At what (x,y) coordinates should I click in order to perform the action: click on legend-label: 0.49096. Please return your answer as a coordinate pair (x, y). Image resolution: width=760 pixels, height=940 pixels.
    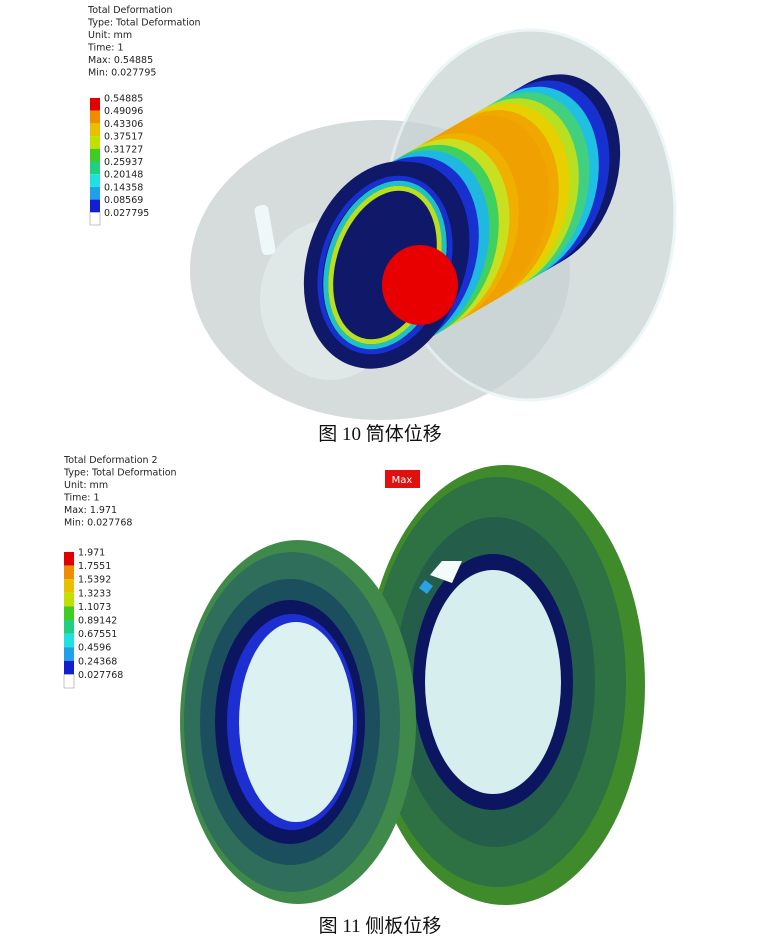
    Looking at the image, I should click on (123, 111).